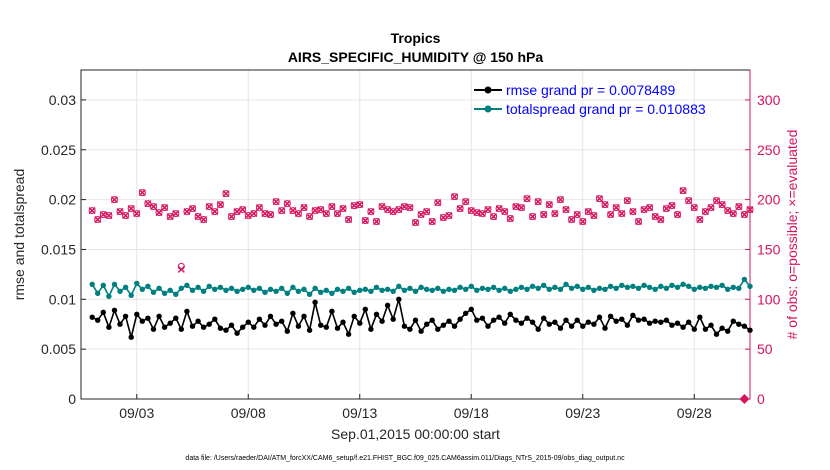 This screenshot has height=470, width=830. What do you see at coordinates (606, 109) in the screenshot?
I see `legend-spread-label: totalspread grand pr = 0.010883` at bounding box center [606, 109].